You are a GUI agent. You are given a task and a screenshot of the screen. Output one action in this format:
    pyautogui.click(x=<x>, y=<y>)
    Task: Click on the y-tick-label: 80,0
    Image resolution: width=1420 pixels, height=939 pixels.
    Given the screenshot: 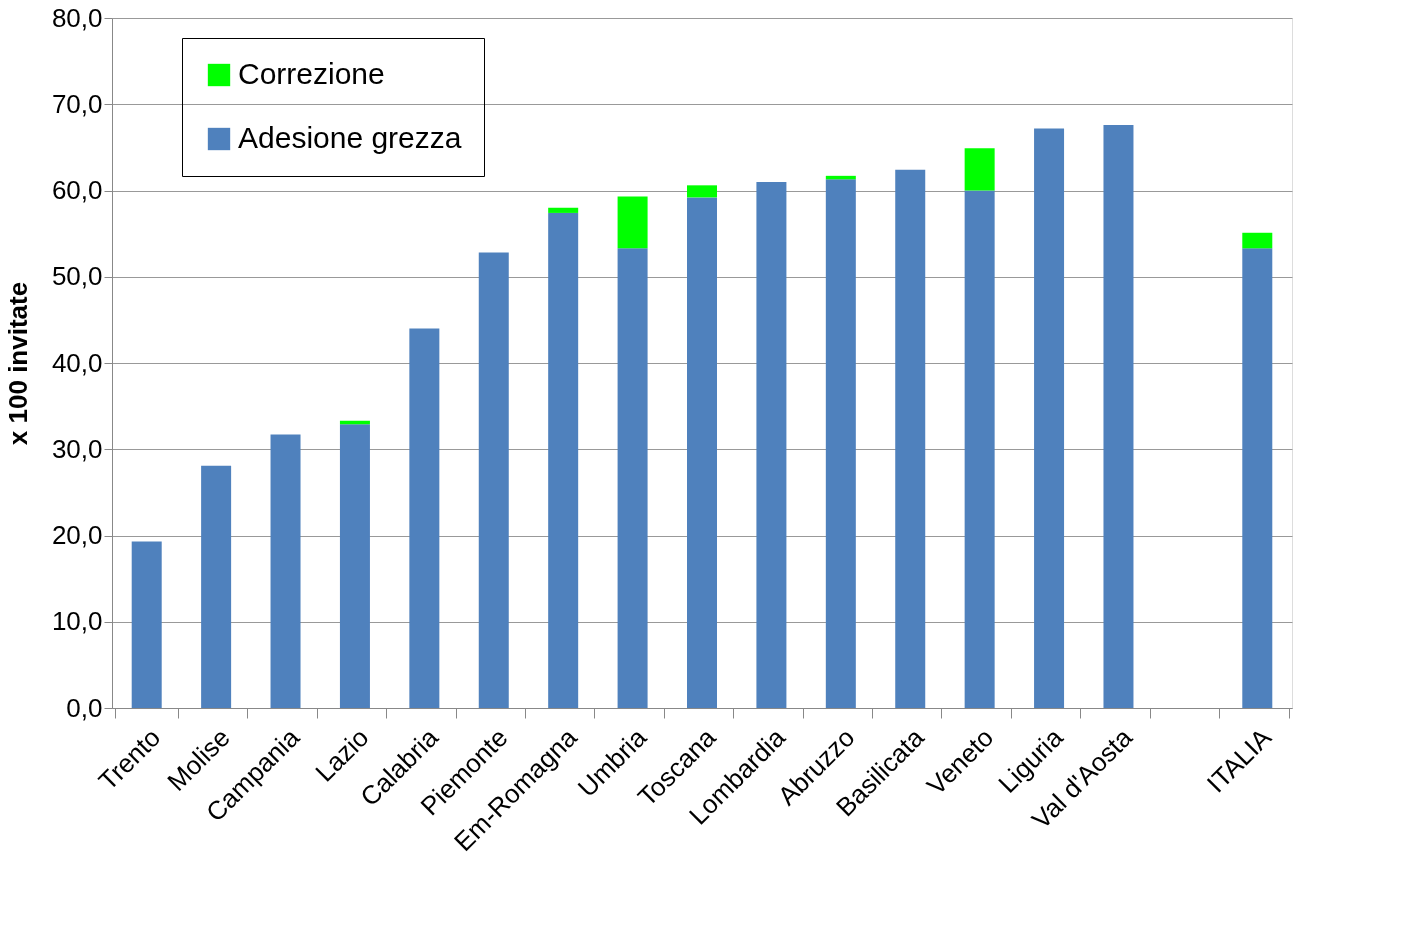 What is the action you would take?
    pyautogui.click(x=77, y=17)
    